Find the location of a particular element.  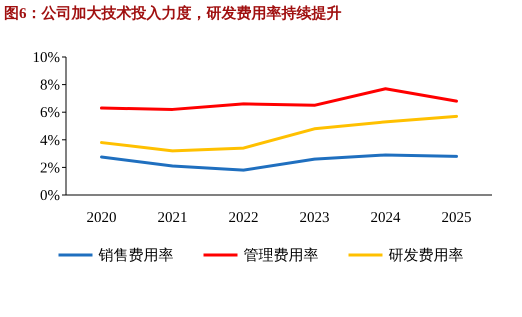

y-tick-label: 4% is located at coordinates (50, 140).